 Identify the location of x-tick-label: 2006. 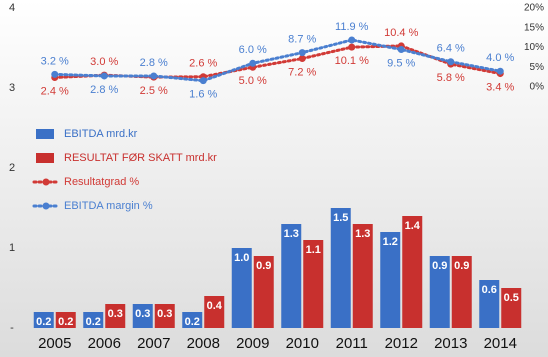
(104, 343).